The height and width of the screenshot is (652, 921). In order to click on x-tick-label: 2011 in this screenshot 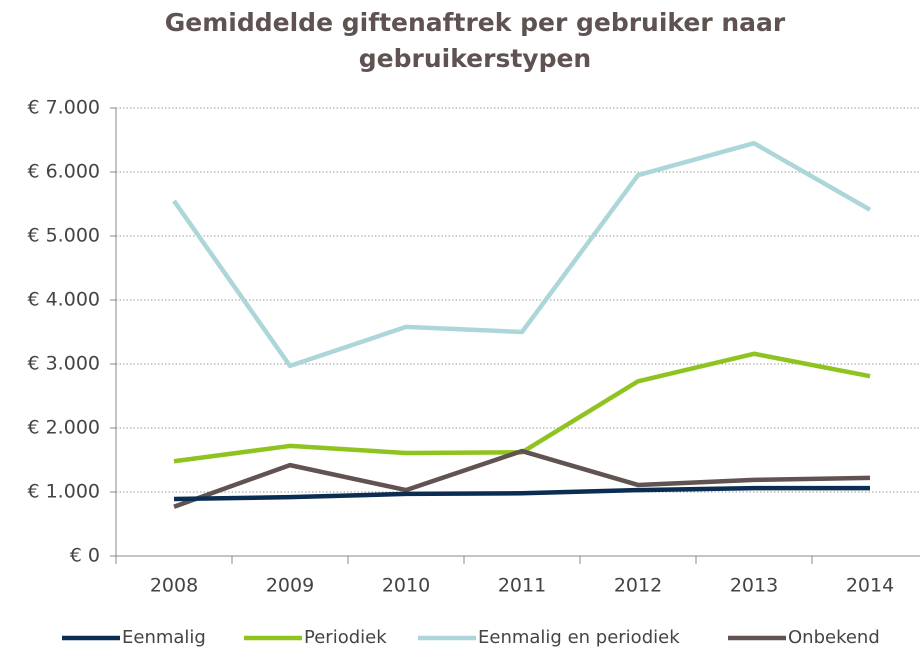, I will do `click(522, 586)`.